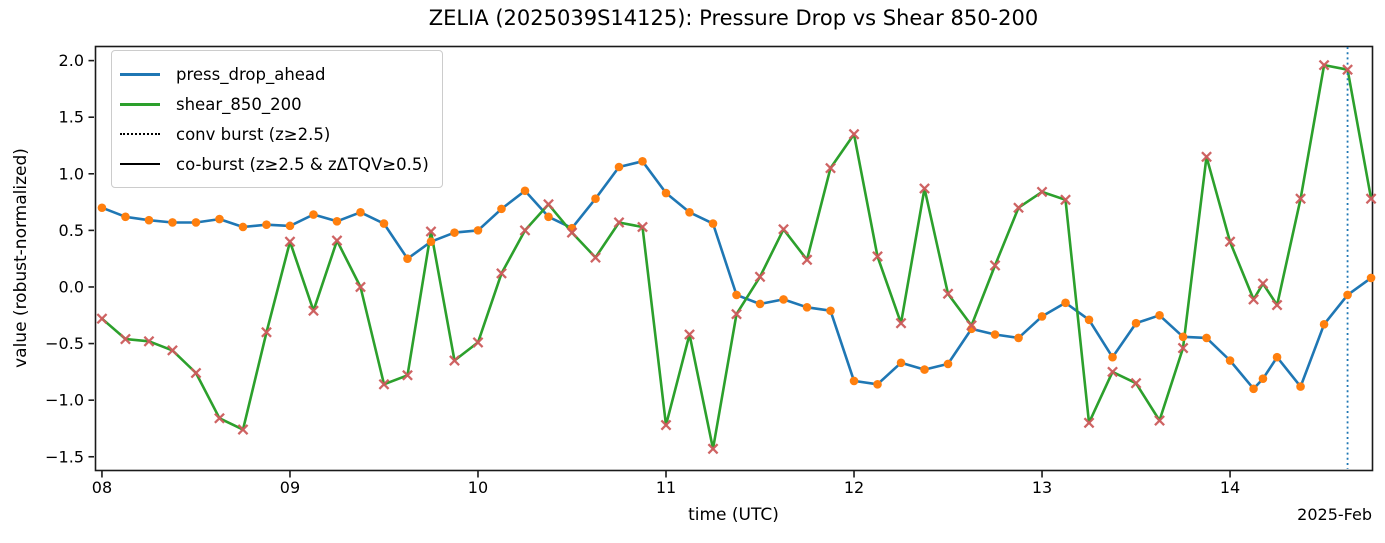  Describe the element at coordinates (64, 343) in the screenshot. I see `y-tick-label: −0.5` at that location.